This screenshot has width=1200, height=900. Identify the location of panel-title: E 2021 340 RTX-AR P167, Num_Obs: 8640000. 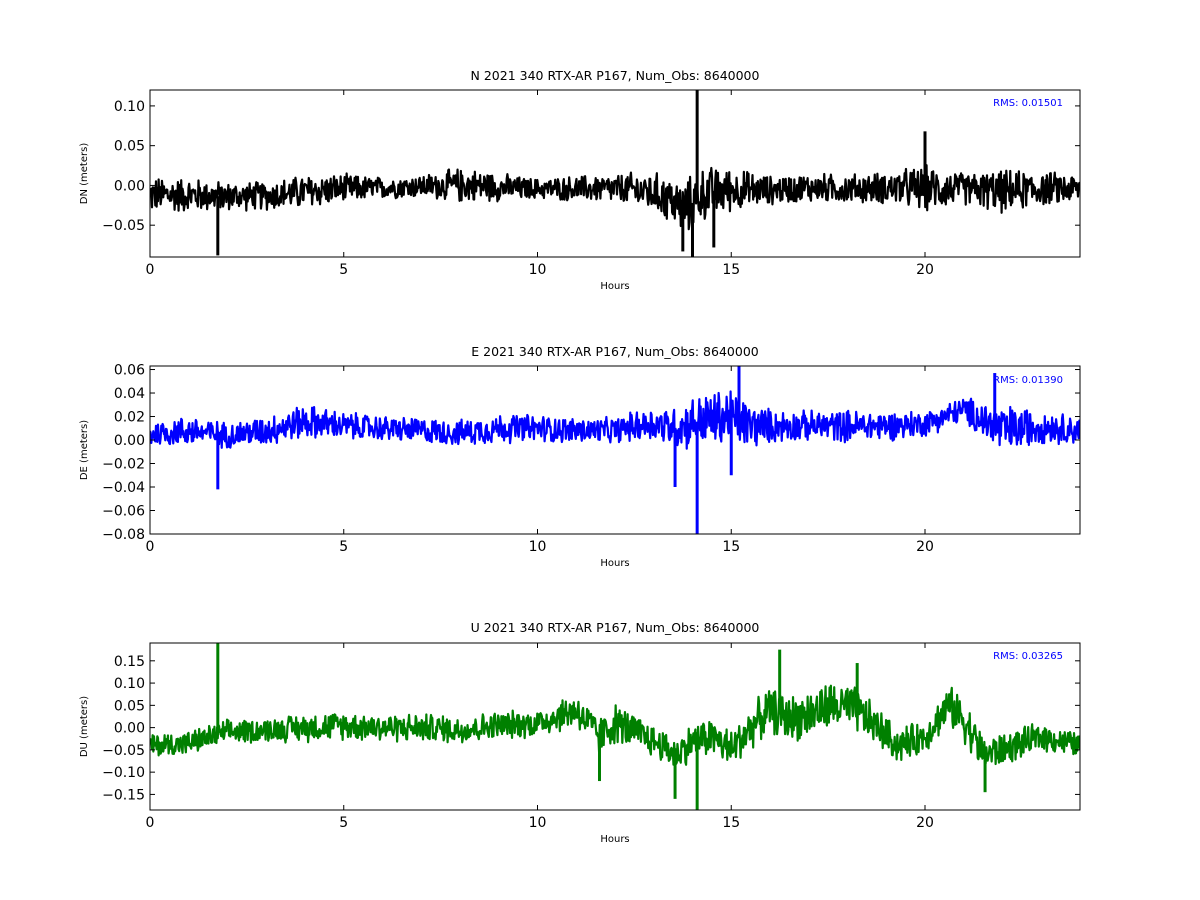
(615, 351).